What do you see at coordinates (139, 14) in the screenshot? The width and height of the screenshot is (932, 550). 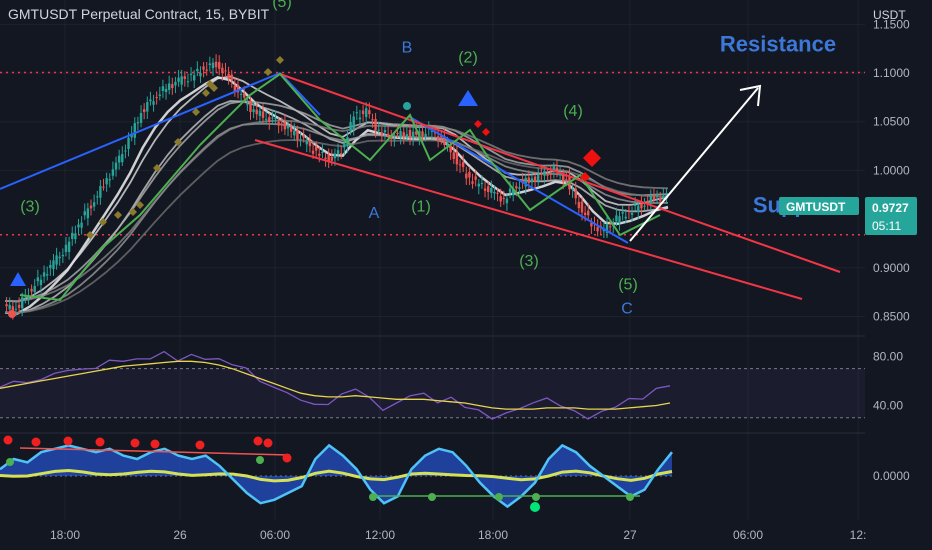 I see `symbol-title: GMTUSDT Perpetual Contract, 15, BYBIT` at bounding box center [139, 14].